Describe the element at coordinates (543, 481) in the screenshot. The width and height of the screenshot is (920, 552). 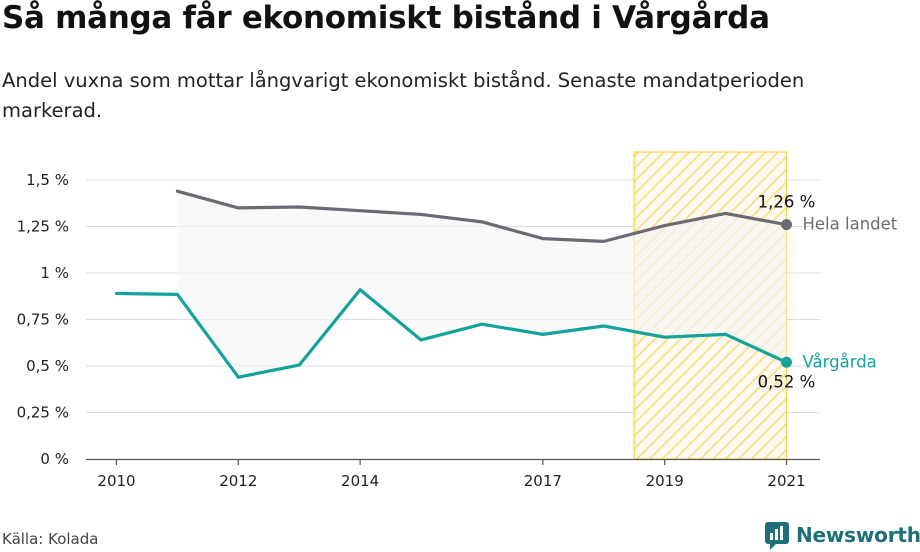
I see `x-tick-label: 2017` at that location.